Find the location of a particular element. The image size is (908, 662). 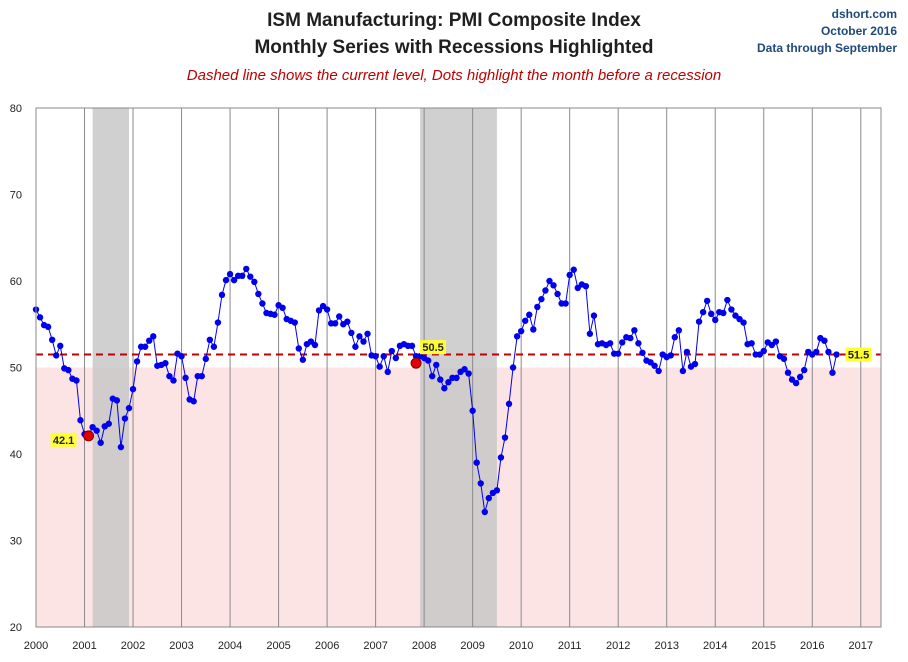

x-tick-label-2011: 2011 is located at coordinates (570, 646).